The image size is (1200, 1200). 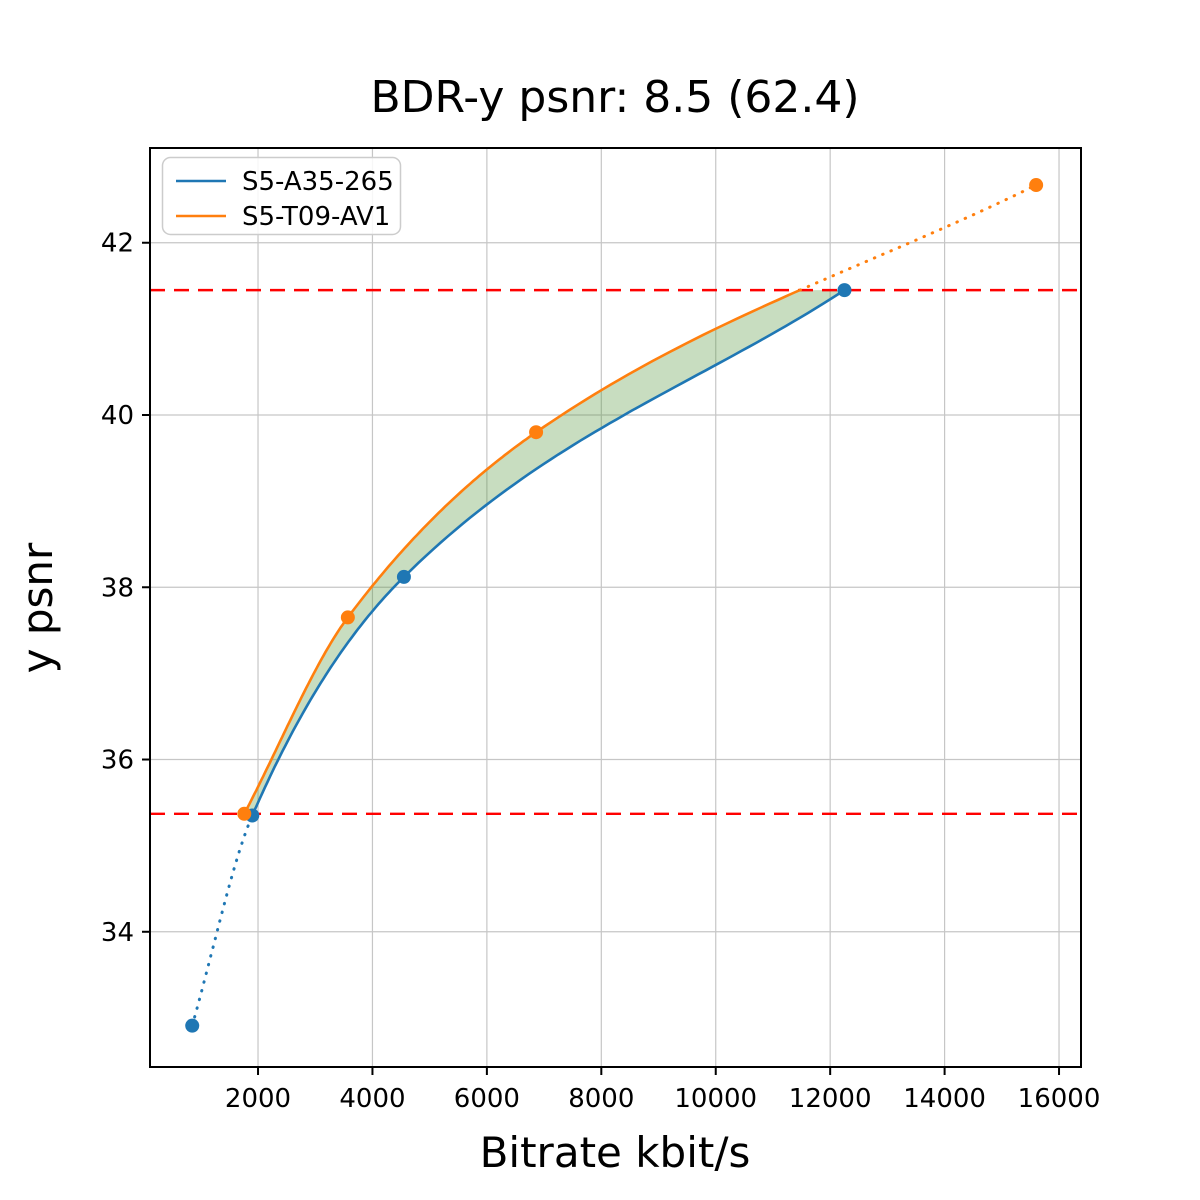 What do you see at coordinates (830, 1099) in the screenshot?
I see `x-tick-label-12000: 12000` at bounding box center [830, 1099].